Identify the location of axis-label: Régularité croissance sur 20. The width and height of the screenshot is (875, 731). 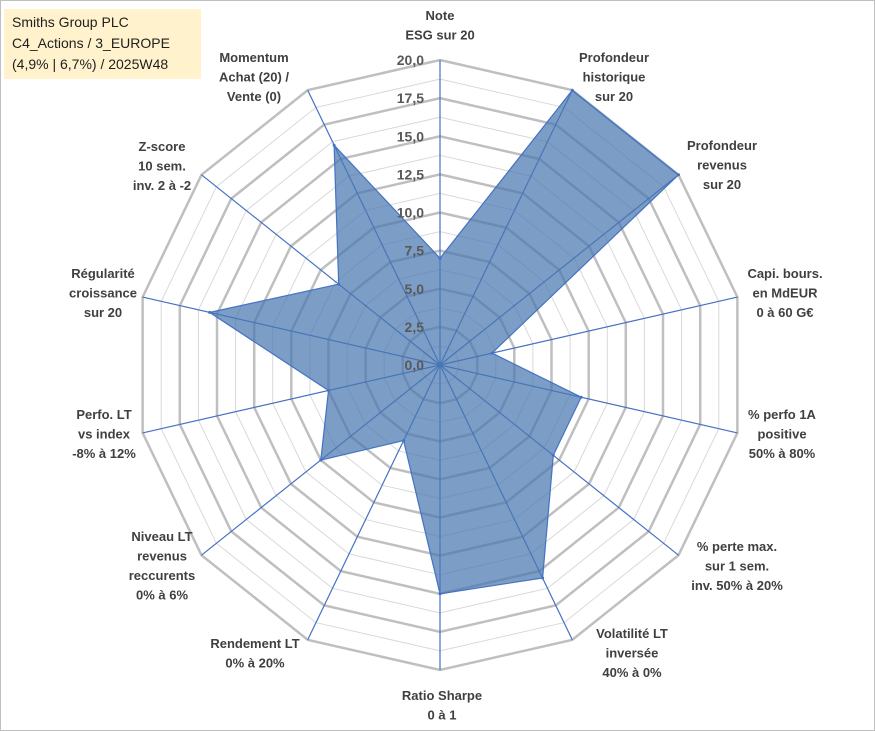
(103, 293).